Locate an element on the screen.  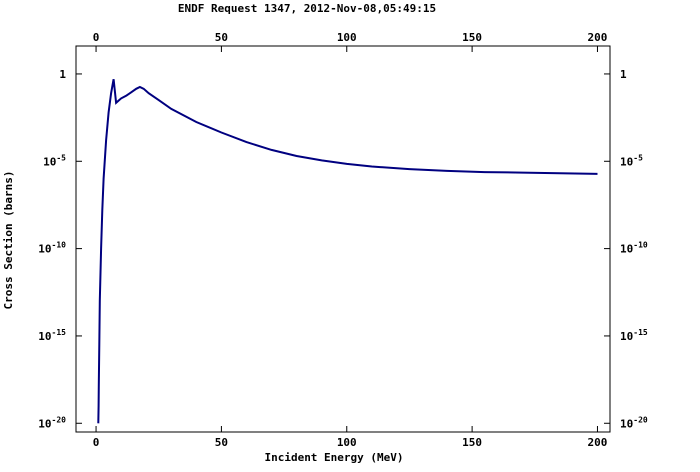
y-tick-label-right: 1 is located at coordinates (623, 74).